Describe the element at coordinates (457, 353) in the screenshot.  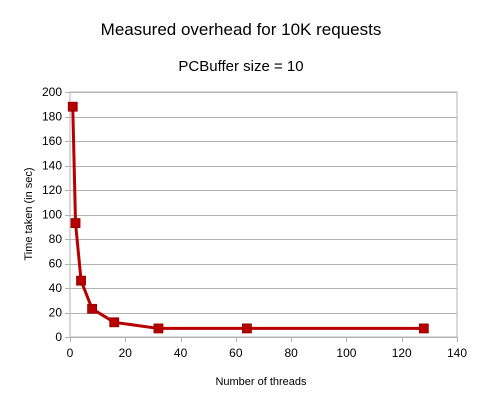
I see `x-tick-label-140: 140` at that location.